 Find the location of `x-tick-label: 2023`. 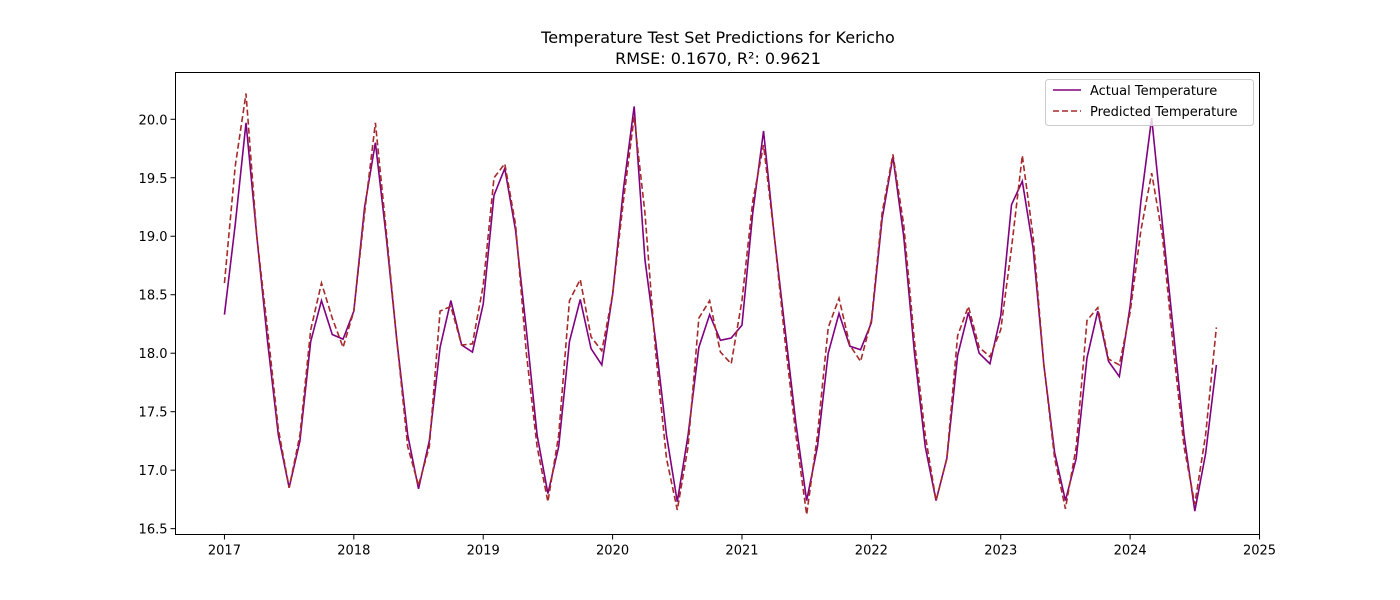

x-tick-label: 2023 is located at coordinates (1000, 551).